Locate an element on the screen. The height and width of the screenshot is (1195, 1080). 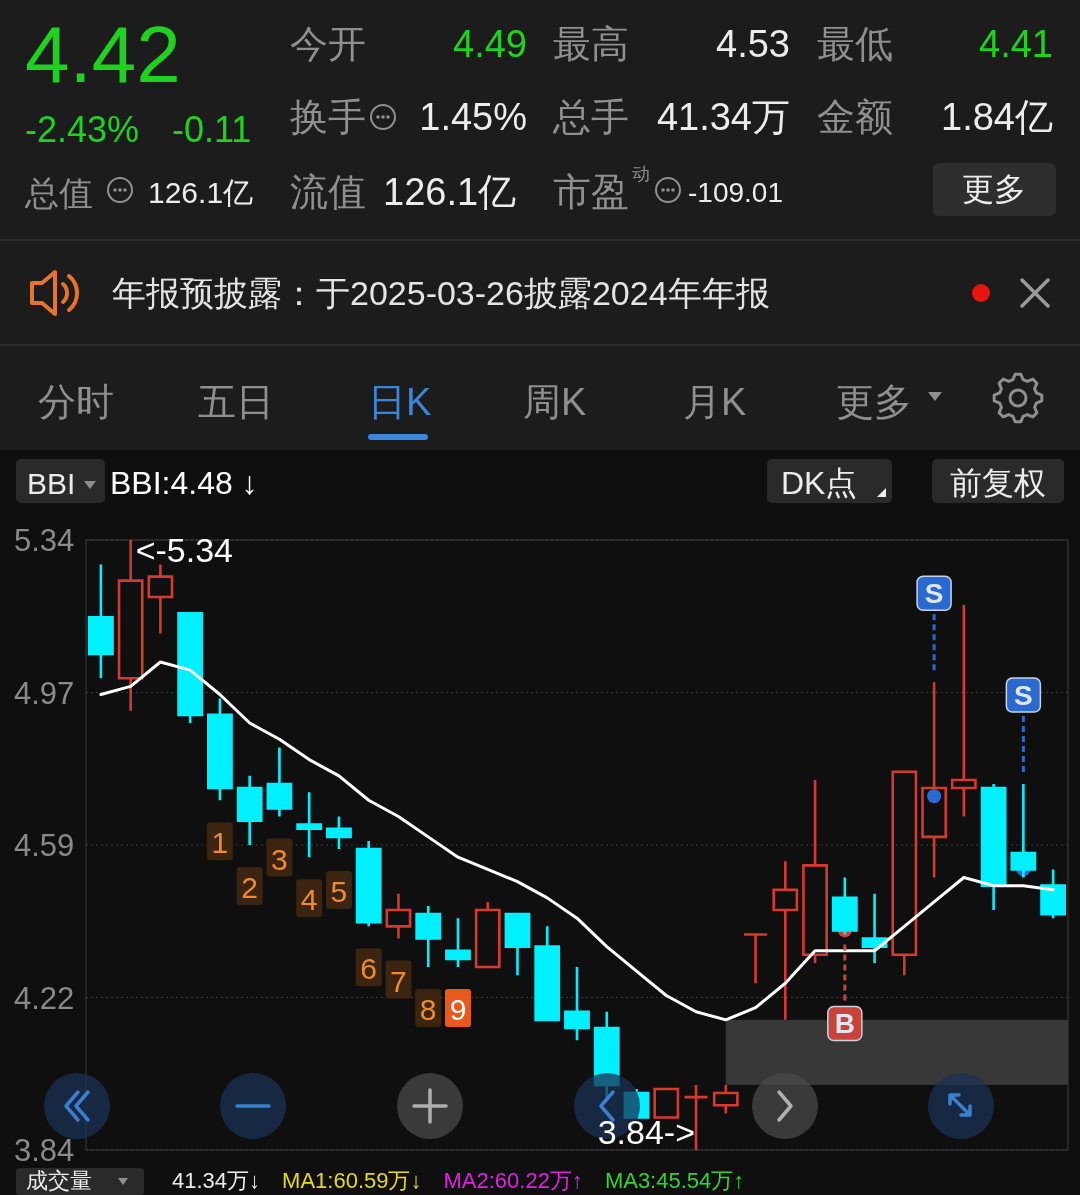
text: MA1:60.59万↓ is located at coordinates (352, 1180).